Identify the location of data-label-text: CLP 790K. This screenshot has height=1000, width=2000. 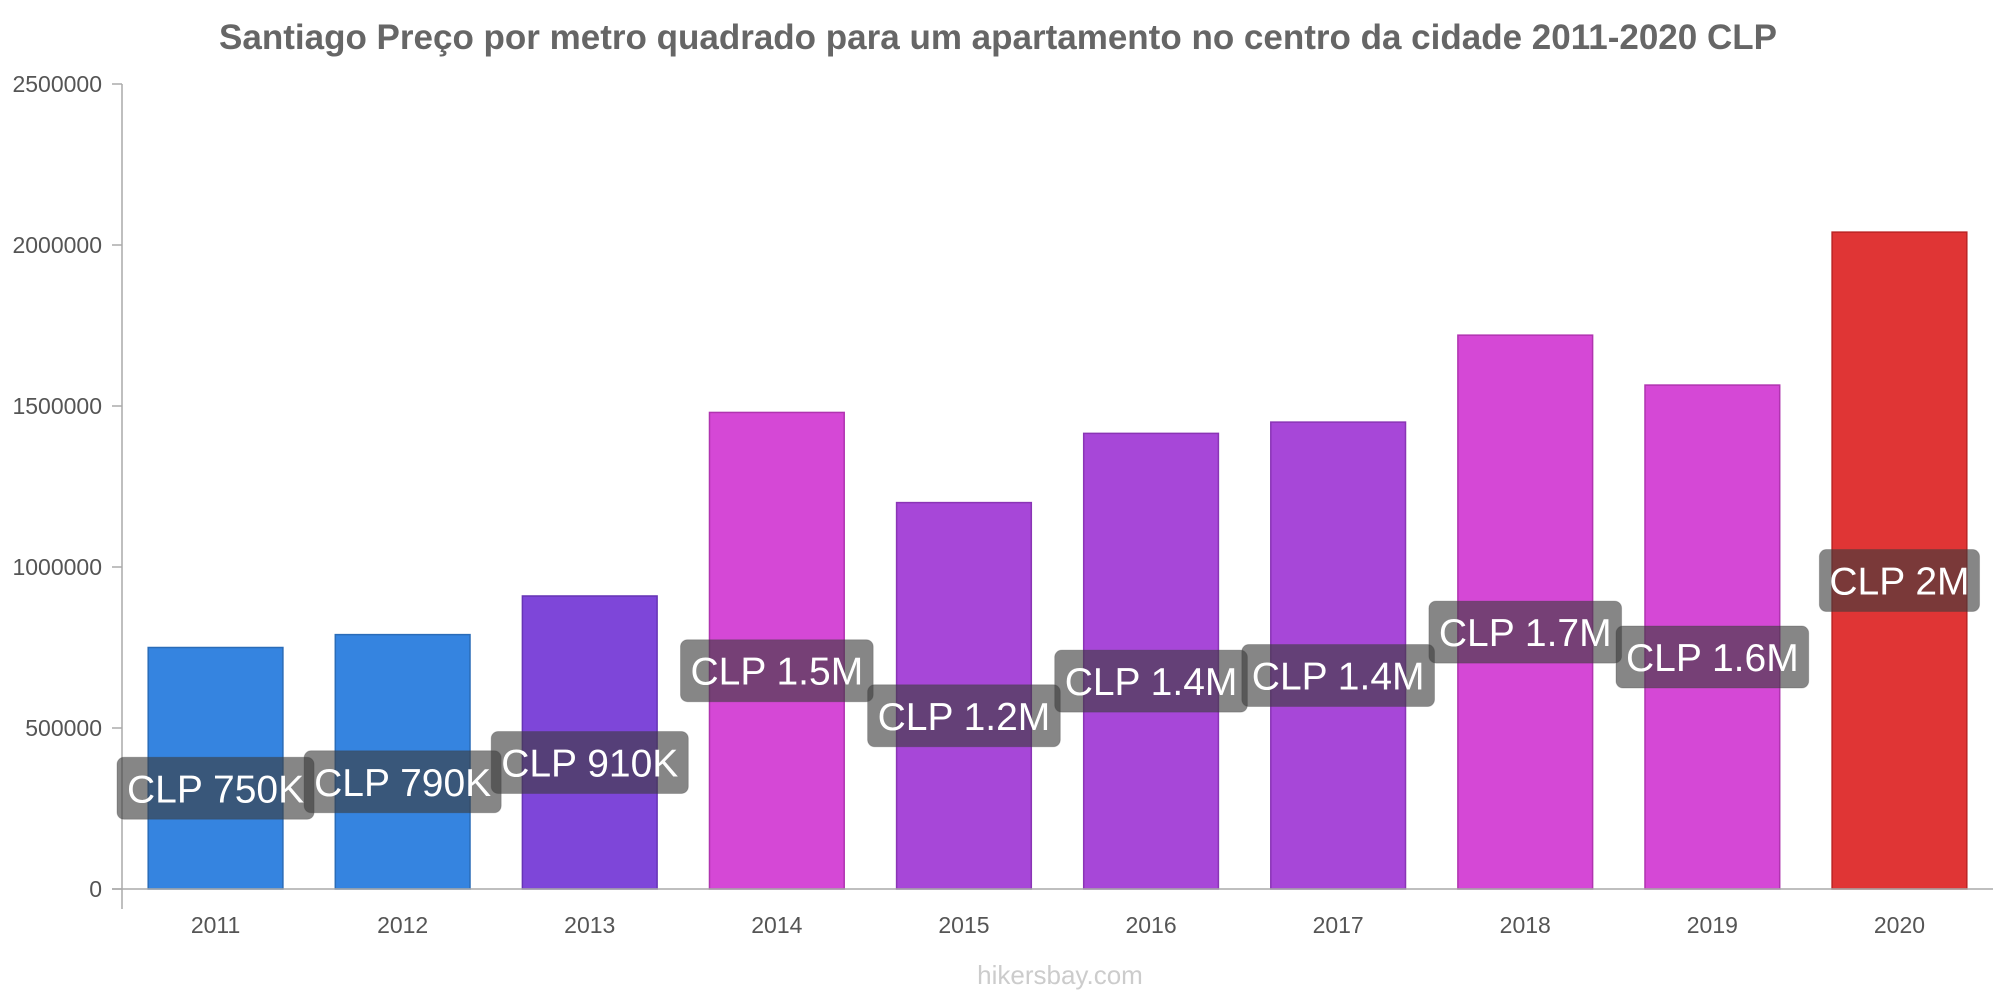
(402, 783).